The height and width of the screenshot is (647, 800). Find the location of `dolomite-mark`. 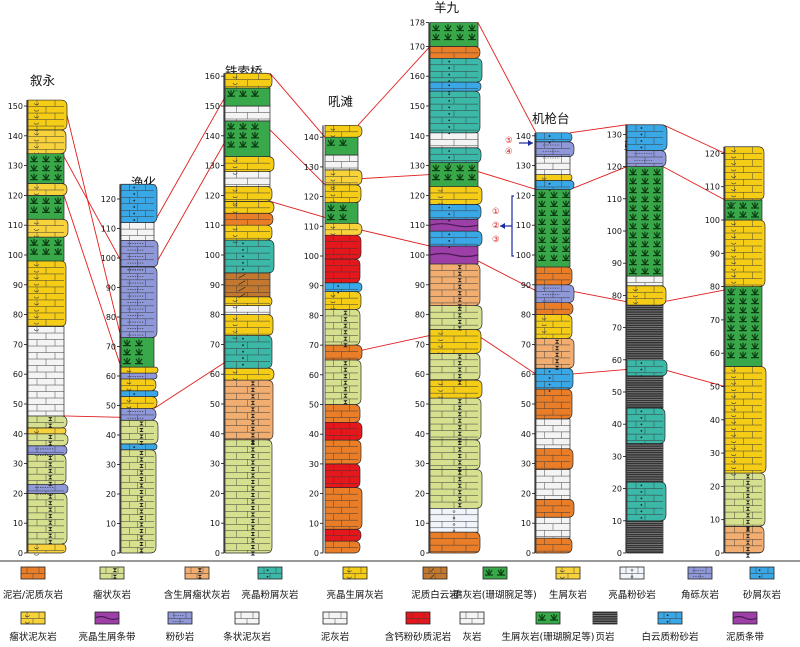

dolomite-mark is located at coordinates (242, 282).